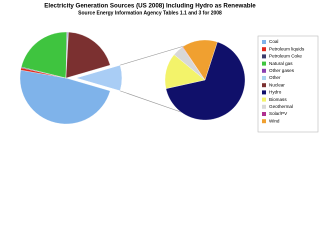 Image resolution: width=320 pixels, height=240 pixels. What do you see at coordinates (274, 120) in the screenshot?
I see `legend-label: Wind` at bounding box center [274, 120].